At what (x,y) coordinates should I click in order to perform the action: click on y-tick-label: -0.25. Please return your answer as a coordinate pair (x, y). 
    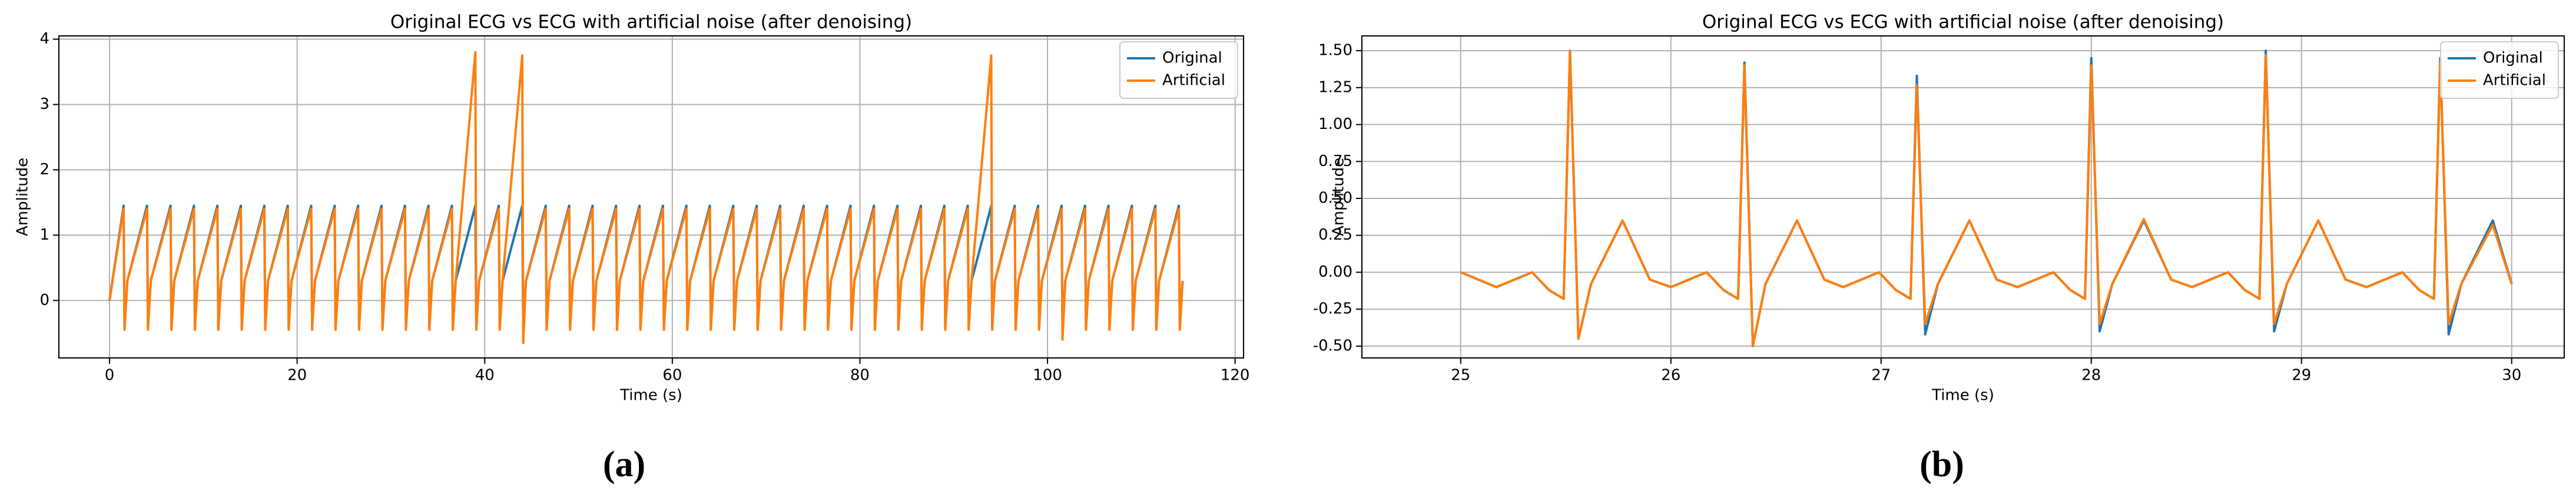
    Looking at the image, I should click on (1332, 309).